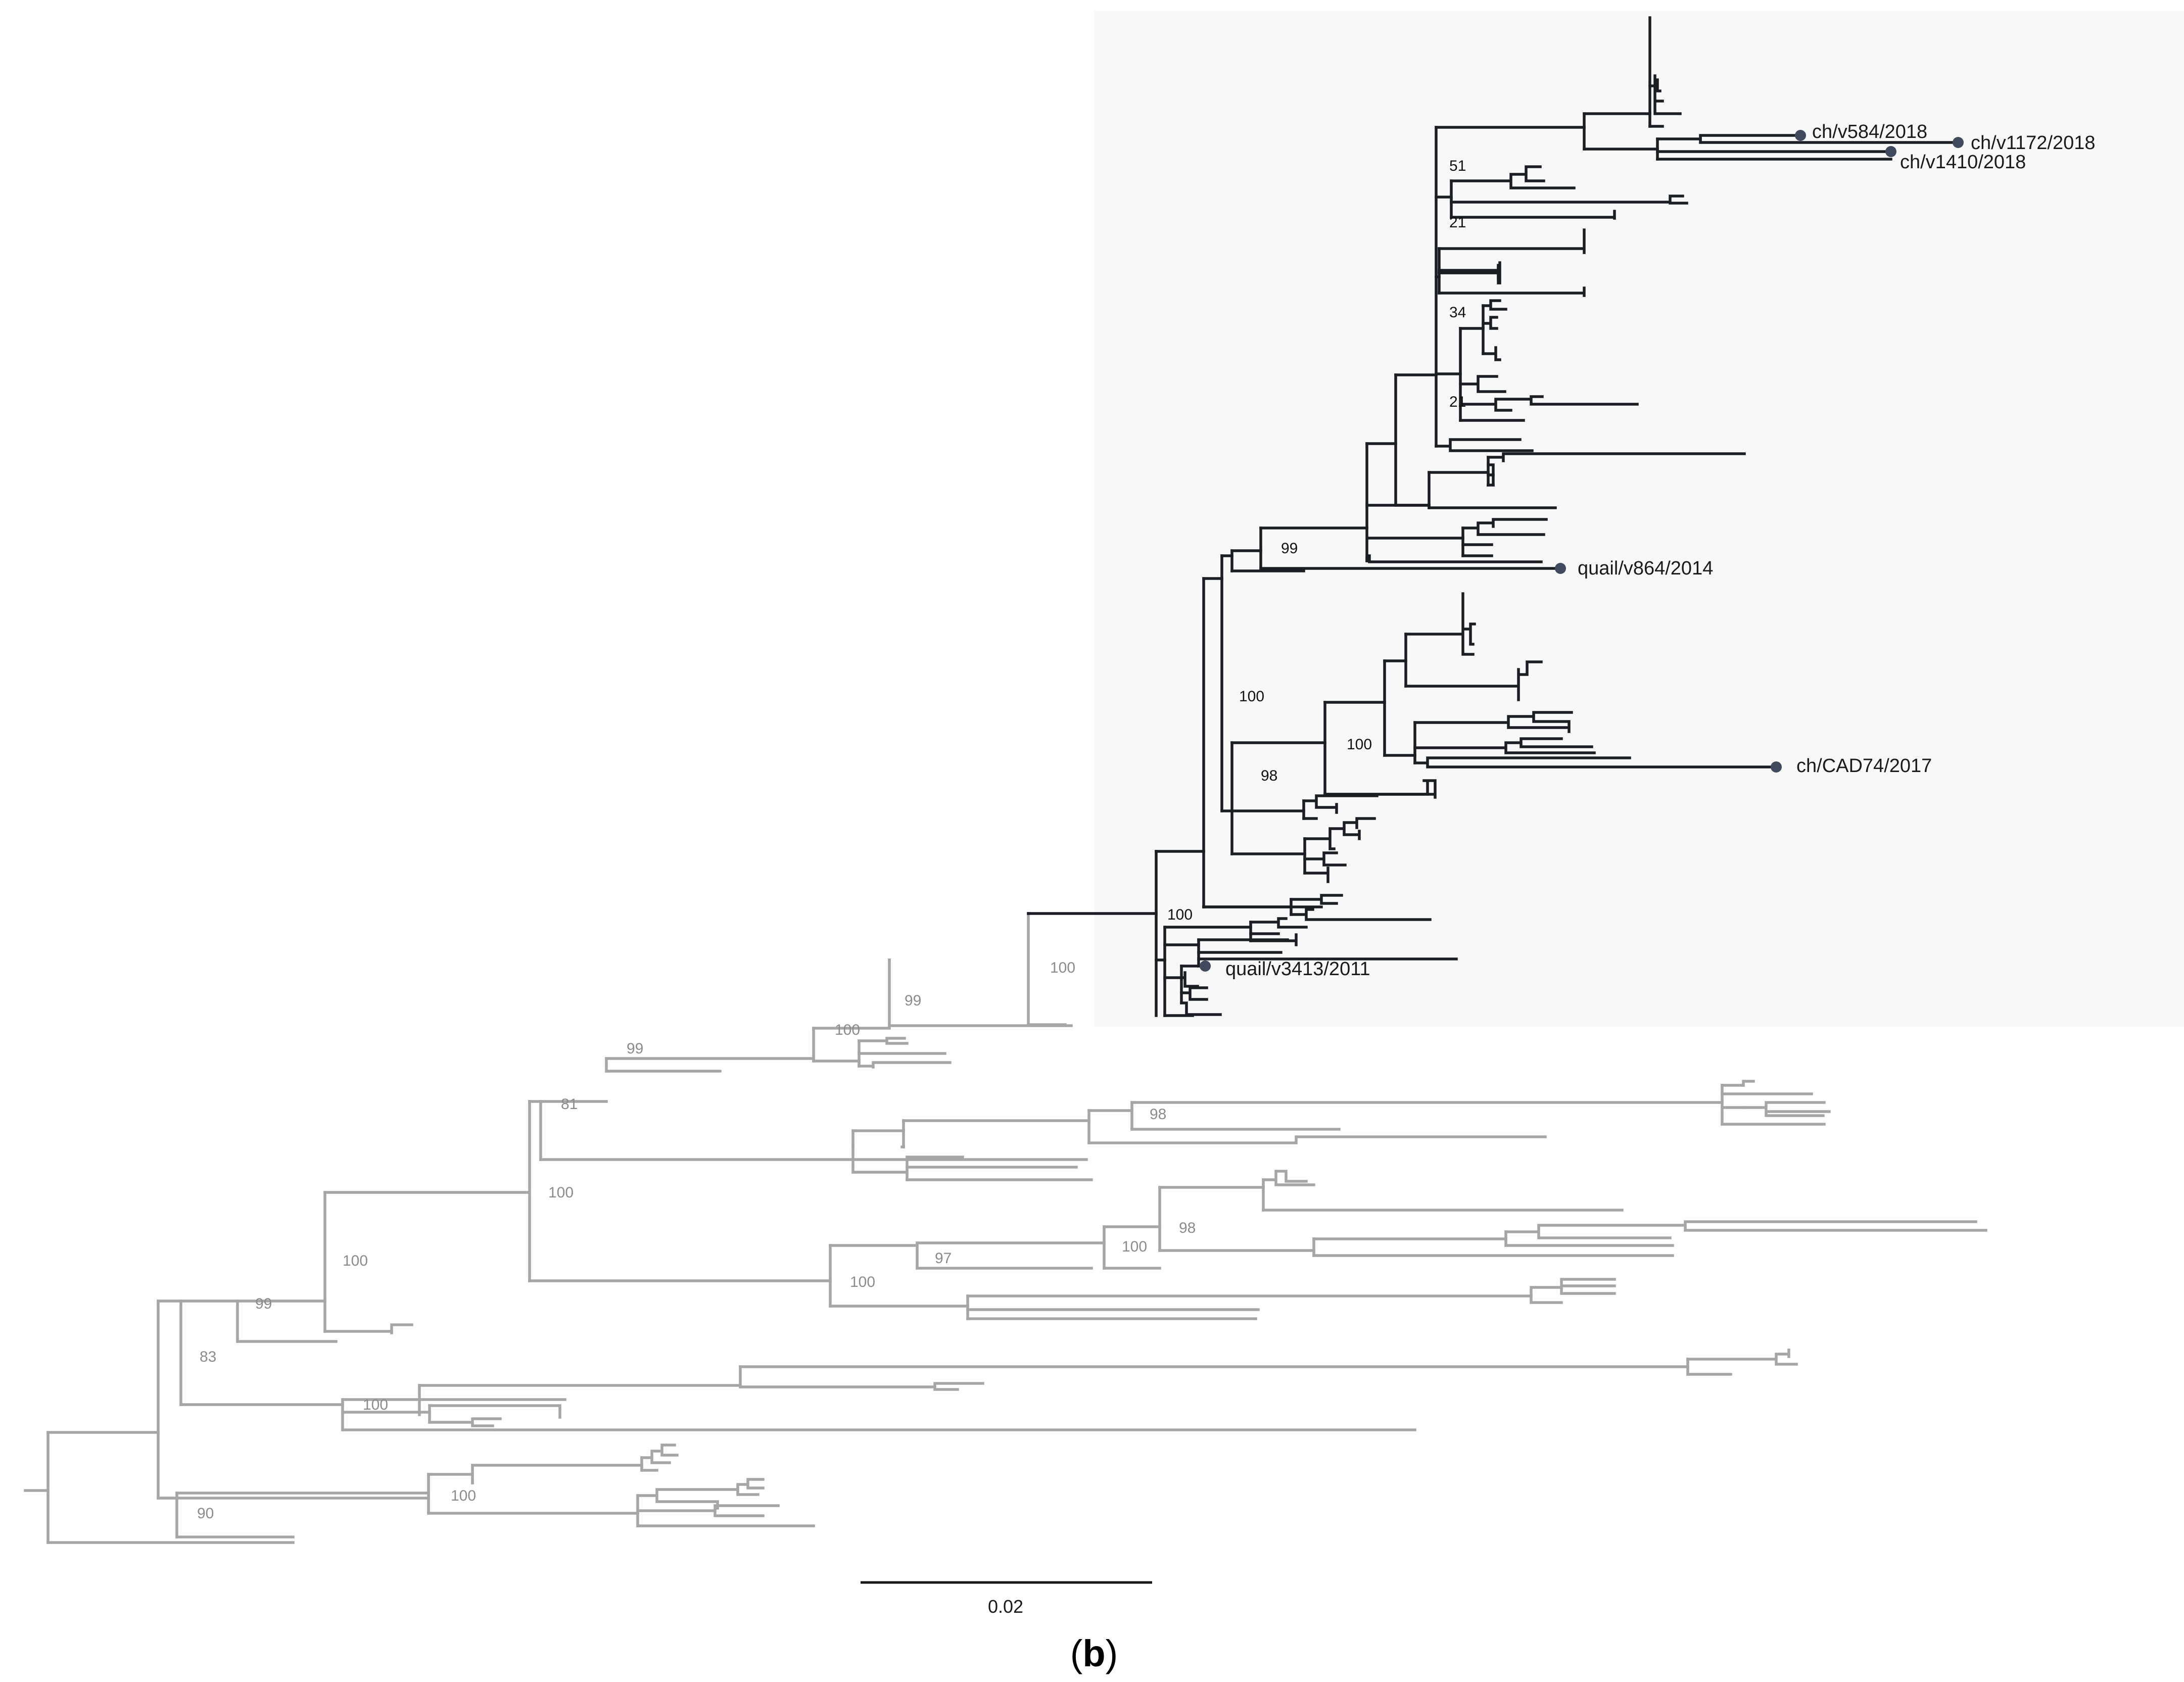 The width and height of the screenshot is (2184, 1682). Describe the element at coordinates (1777, 767) in the screenshot. I see `tip-marker-ch-cad74-2017` at that location.